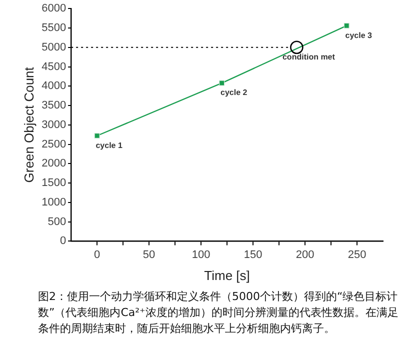 The image size is (402, 349). I want to click on x-tick-label: 50, so click(149, 254).